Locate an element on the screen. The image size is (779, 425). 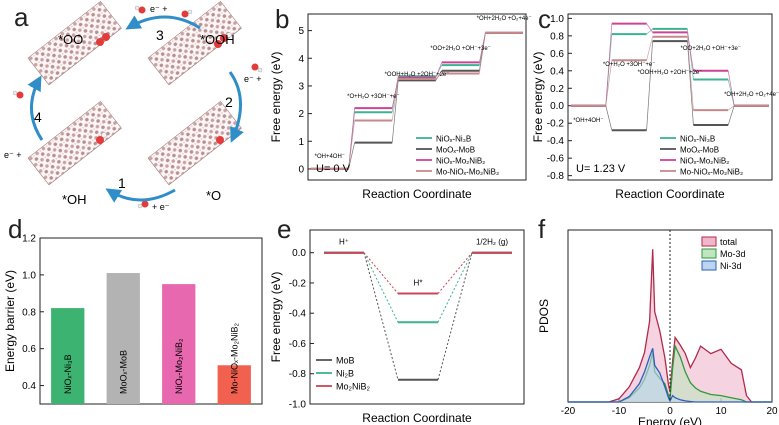
step-label: *OOH+H₂O +2OH⁻+2e⁻ is located at coordinates (670, 73).